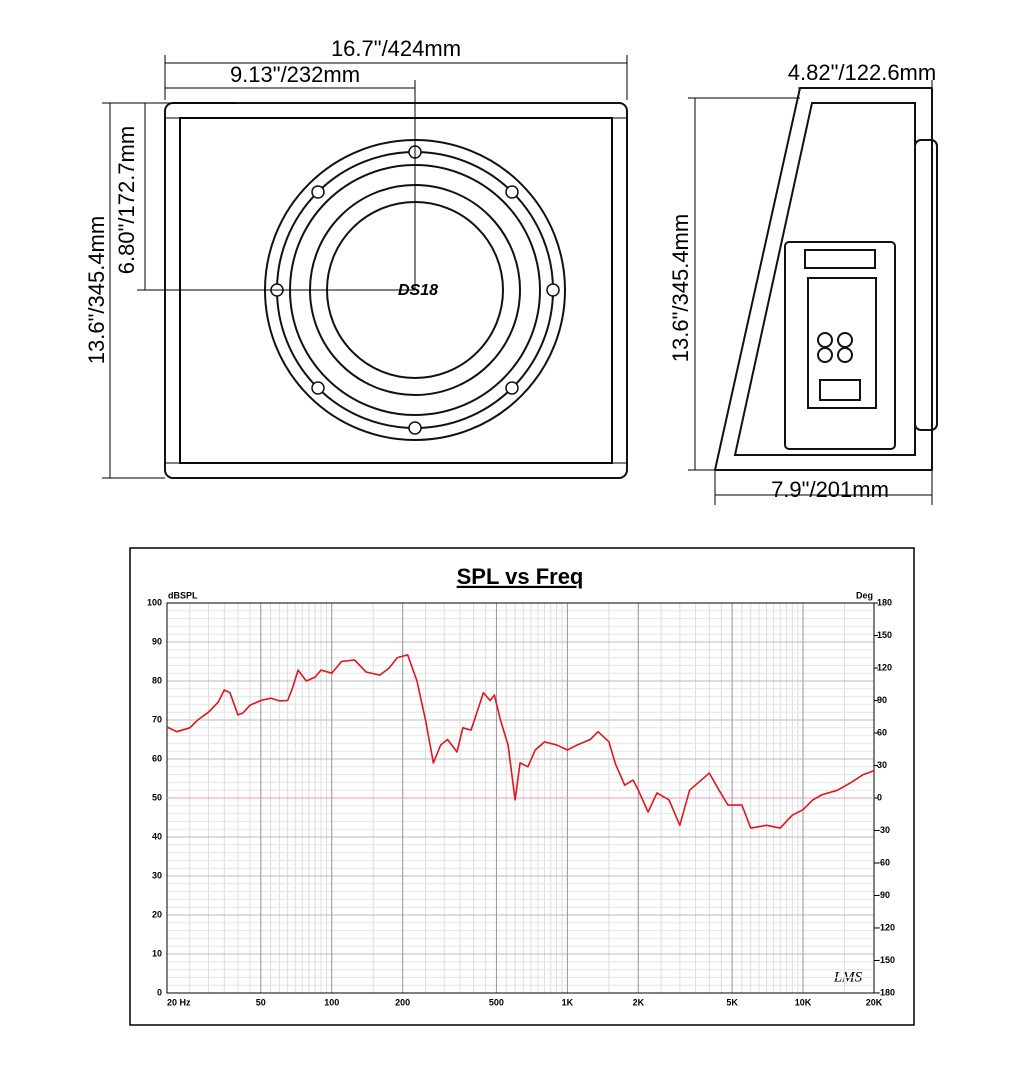  I want to click on dimension-label: 7.9"/201mm, so click(830, 489).